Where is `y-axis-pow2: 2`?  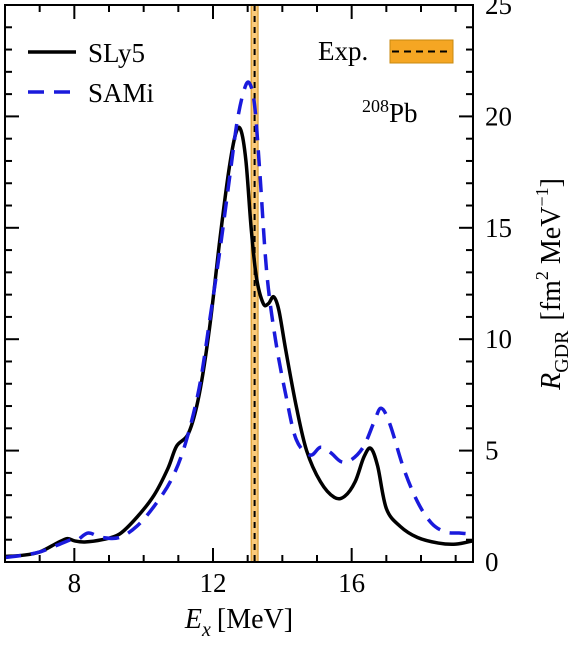 y-axis-pow2: 2 is located at coordinates (542, 275).